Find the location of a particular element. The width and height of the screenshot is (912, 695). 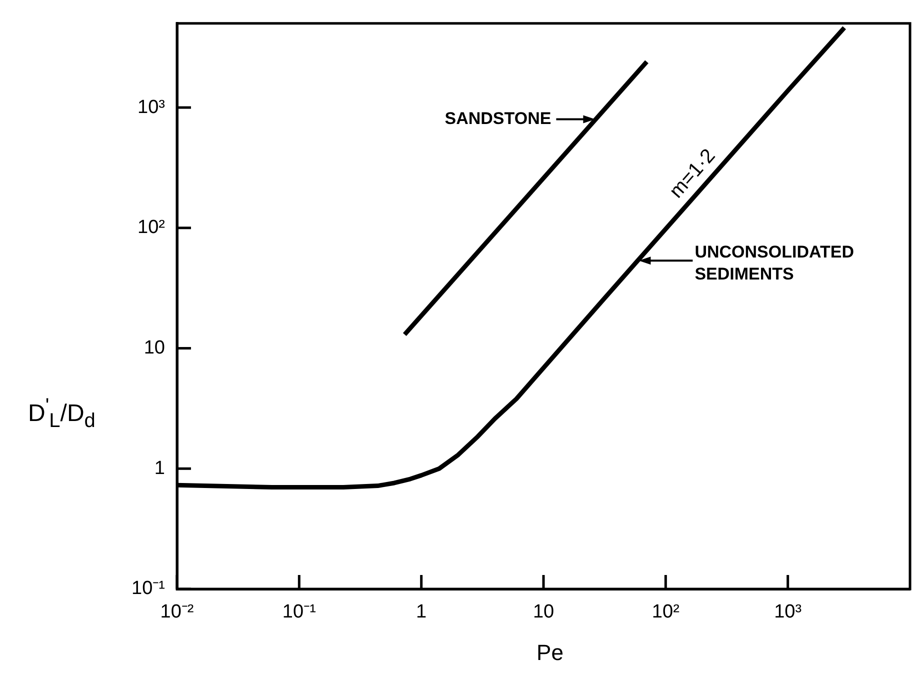

annotation: SANDSTONE is located at coordinates (498, 118).